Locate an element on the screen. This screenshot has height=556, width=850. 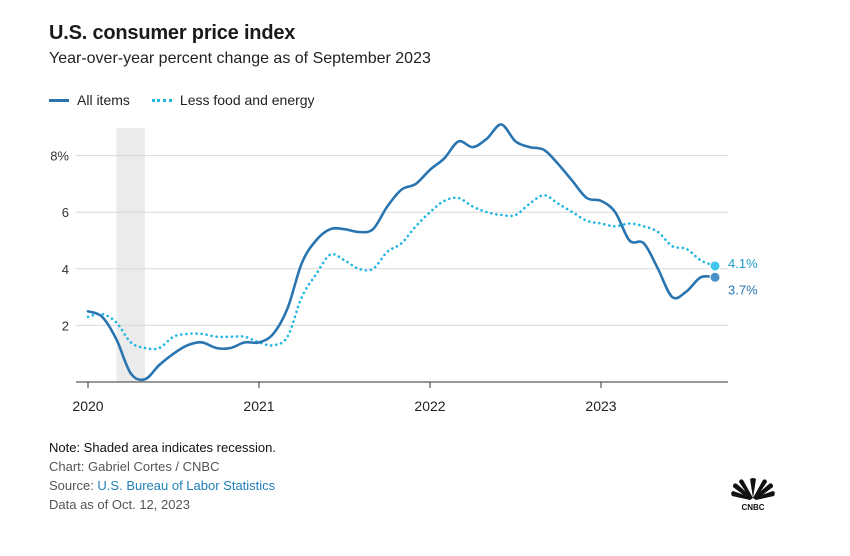
x-tick-label: 2023 is located at coordinates (600, 406).